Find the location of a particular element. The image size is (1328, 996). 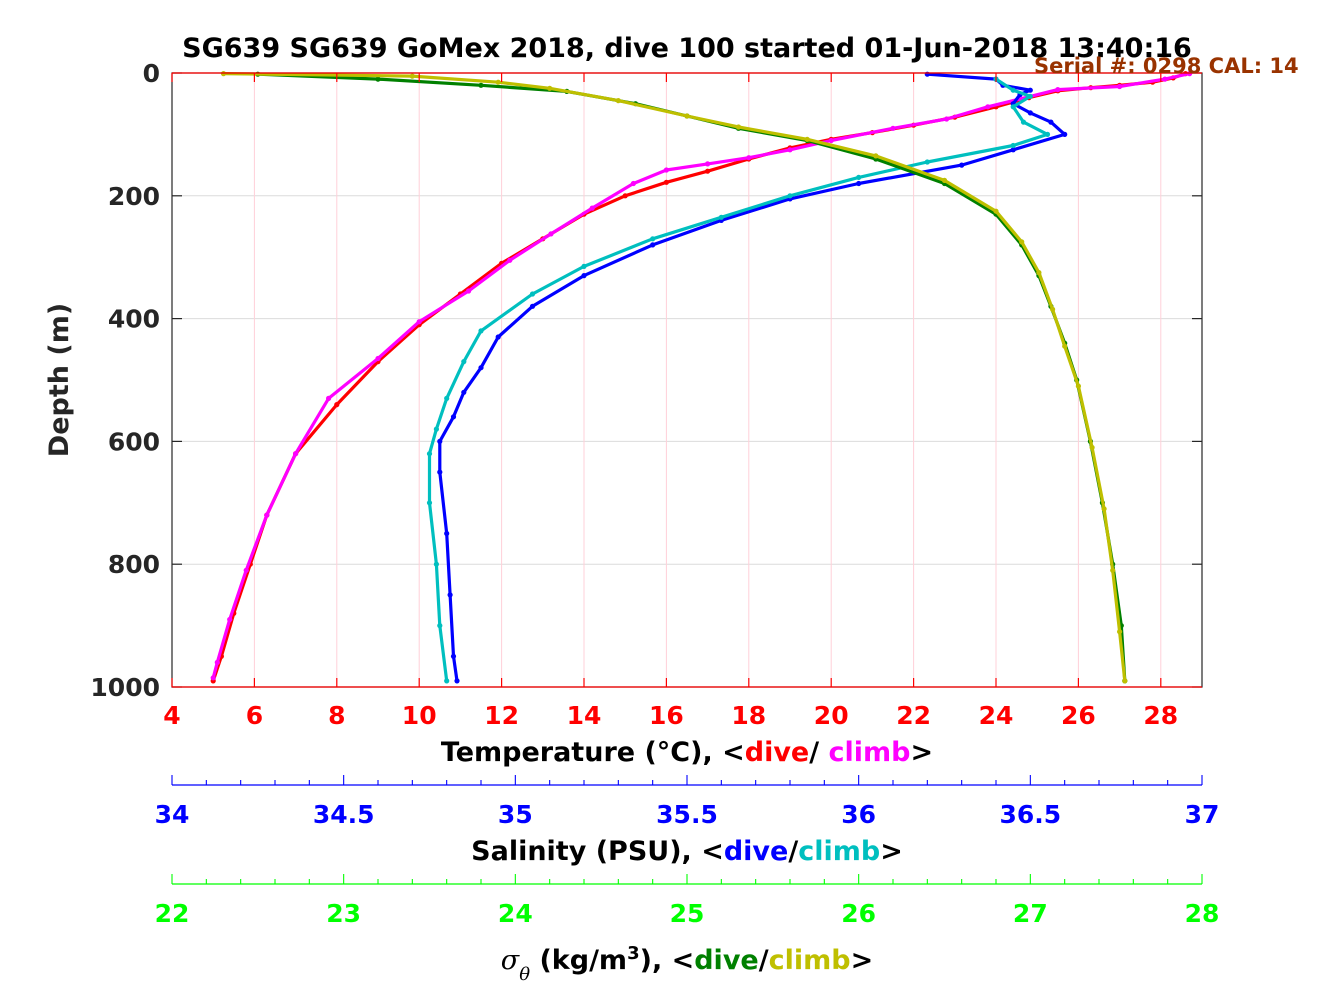

salinity-tick-label: 35 is located at coordinates (515, 814).